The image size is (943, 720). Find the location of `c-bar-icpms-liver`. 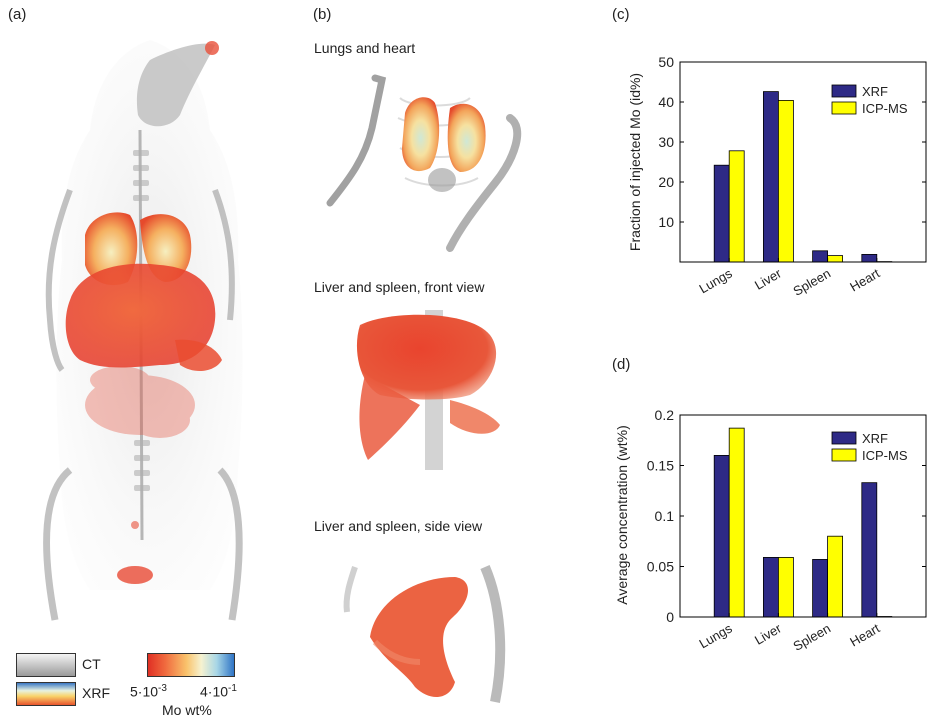

c-bar-icpms-liver is located at coordinates (785, 181).